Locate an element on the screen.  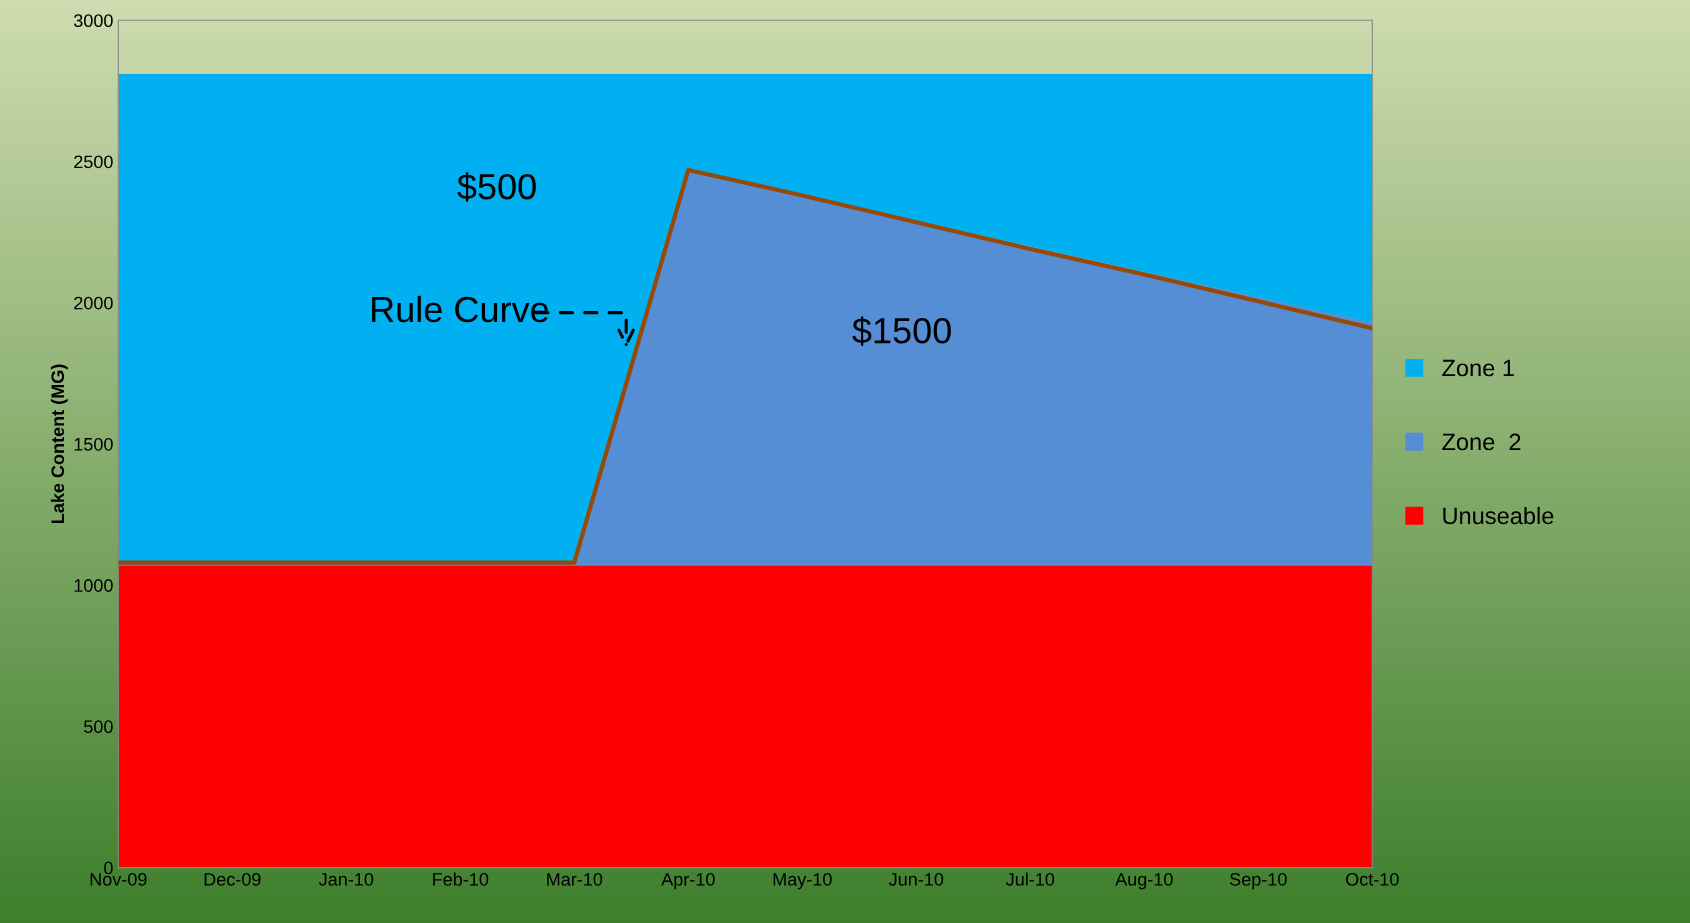
y-tick-label: 500 is located at coordinates (98, 727).